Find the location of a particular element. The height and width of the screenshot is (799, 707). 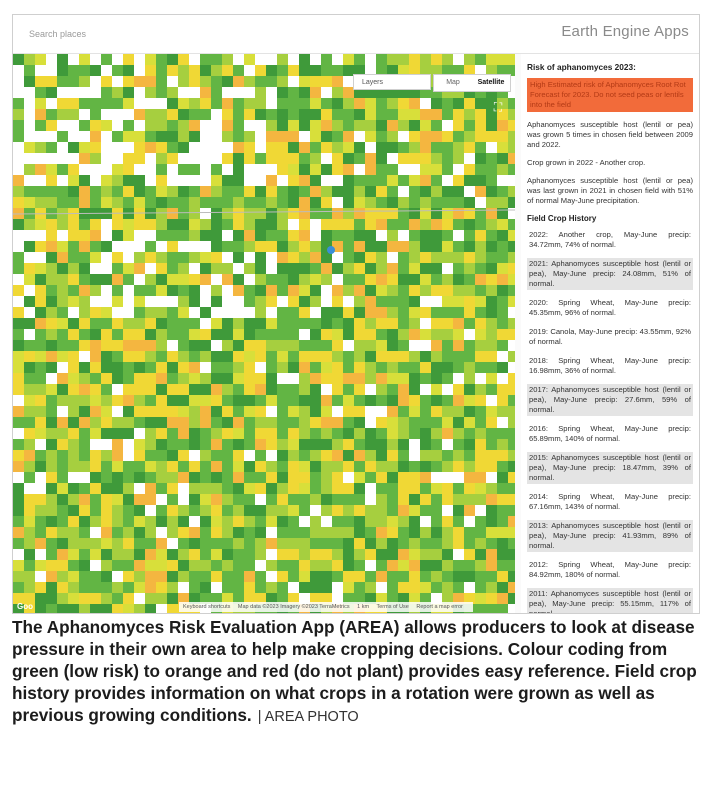

keyboard-shortcuts-link: Keyboard shortcuts is located at coordinates (207, 607).